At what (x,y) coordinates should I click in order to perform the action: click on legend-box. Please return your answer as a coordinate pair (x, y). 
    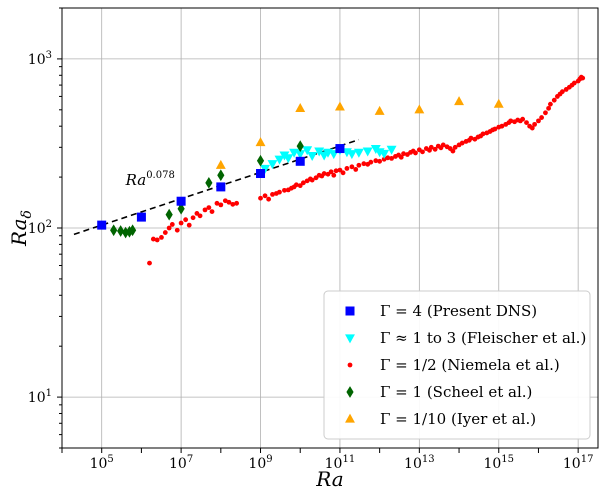
    Looking at the image, I should click on (457, 365).